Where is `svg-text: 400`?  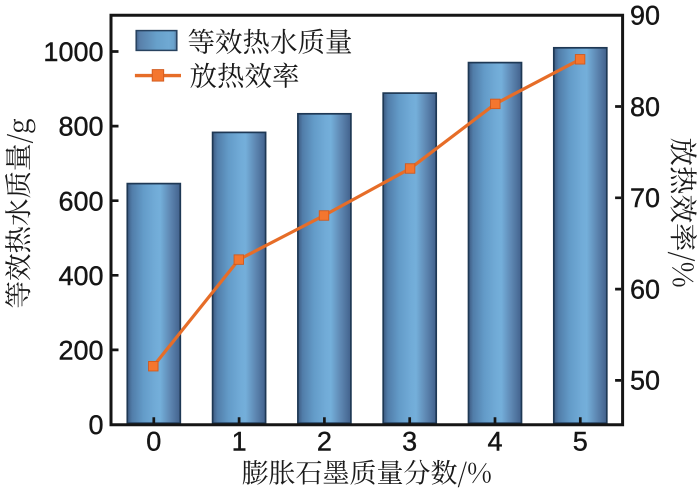 svg-text: 400 is located at coordinates (80, 276).